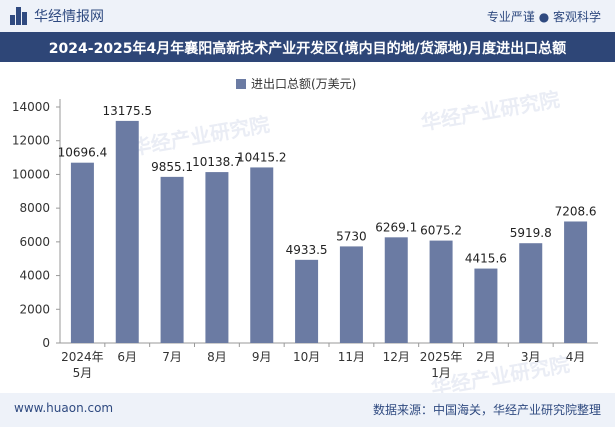 This screenshot has width=615, height=427. I want to click on legend-swatch, so click(241, 83).